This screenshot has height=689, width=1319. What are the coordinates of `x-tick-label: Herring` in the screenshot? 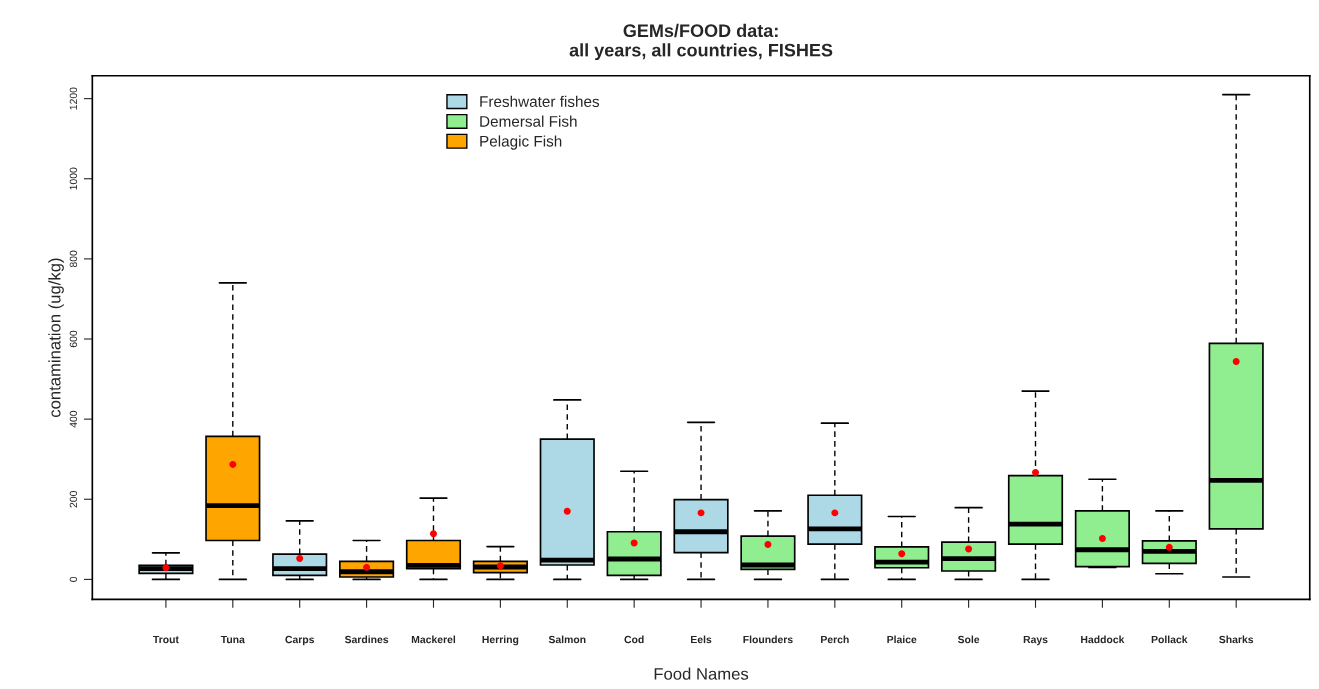 It's located at (500, 640).